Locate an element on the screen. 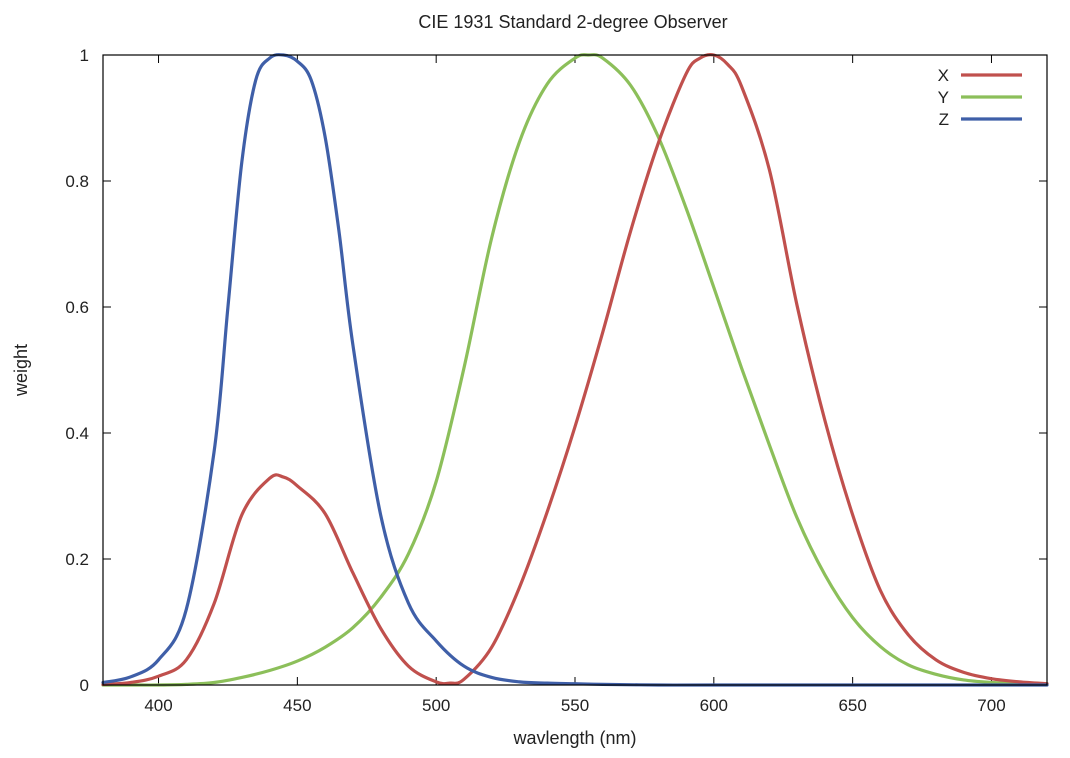  legend-label-x: X is located at coordinates (943, 75).